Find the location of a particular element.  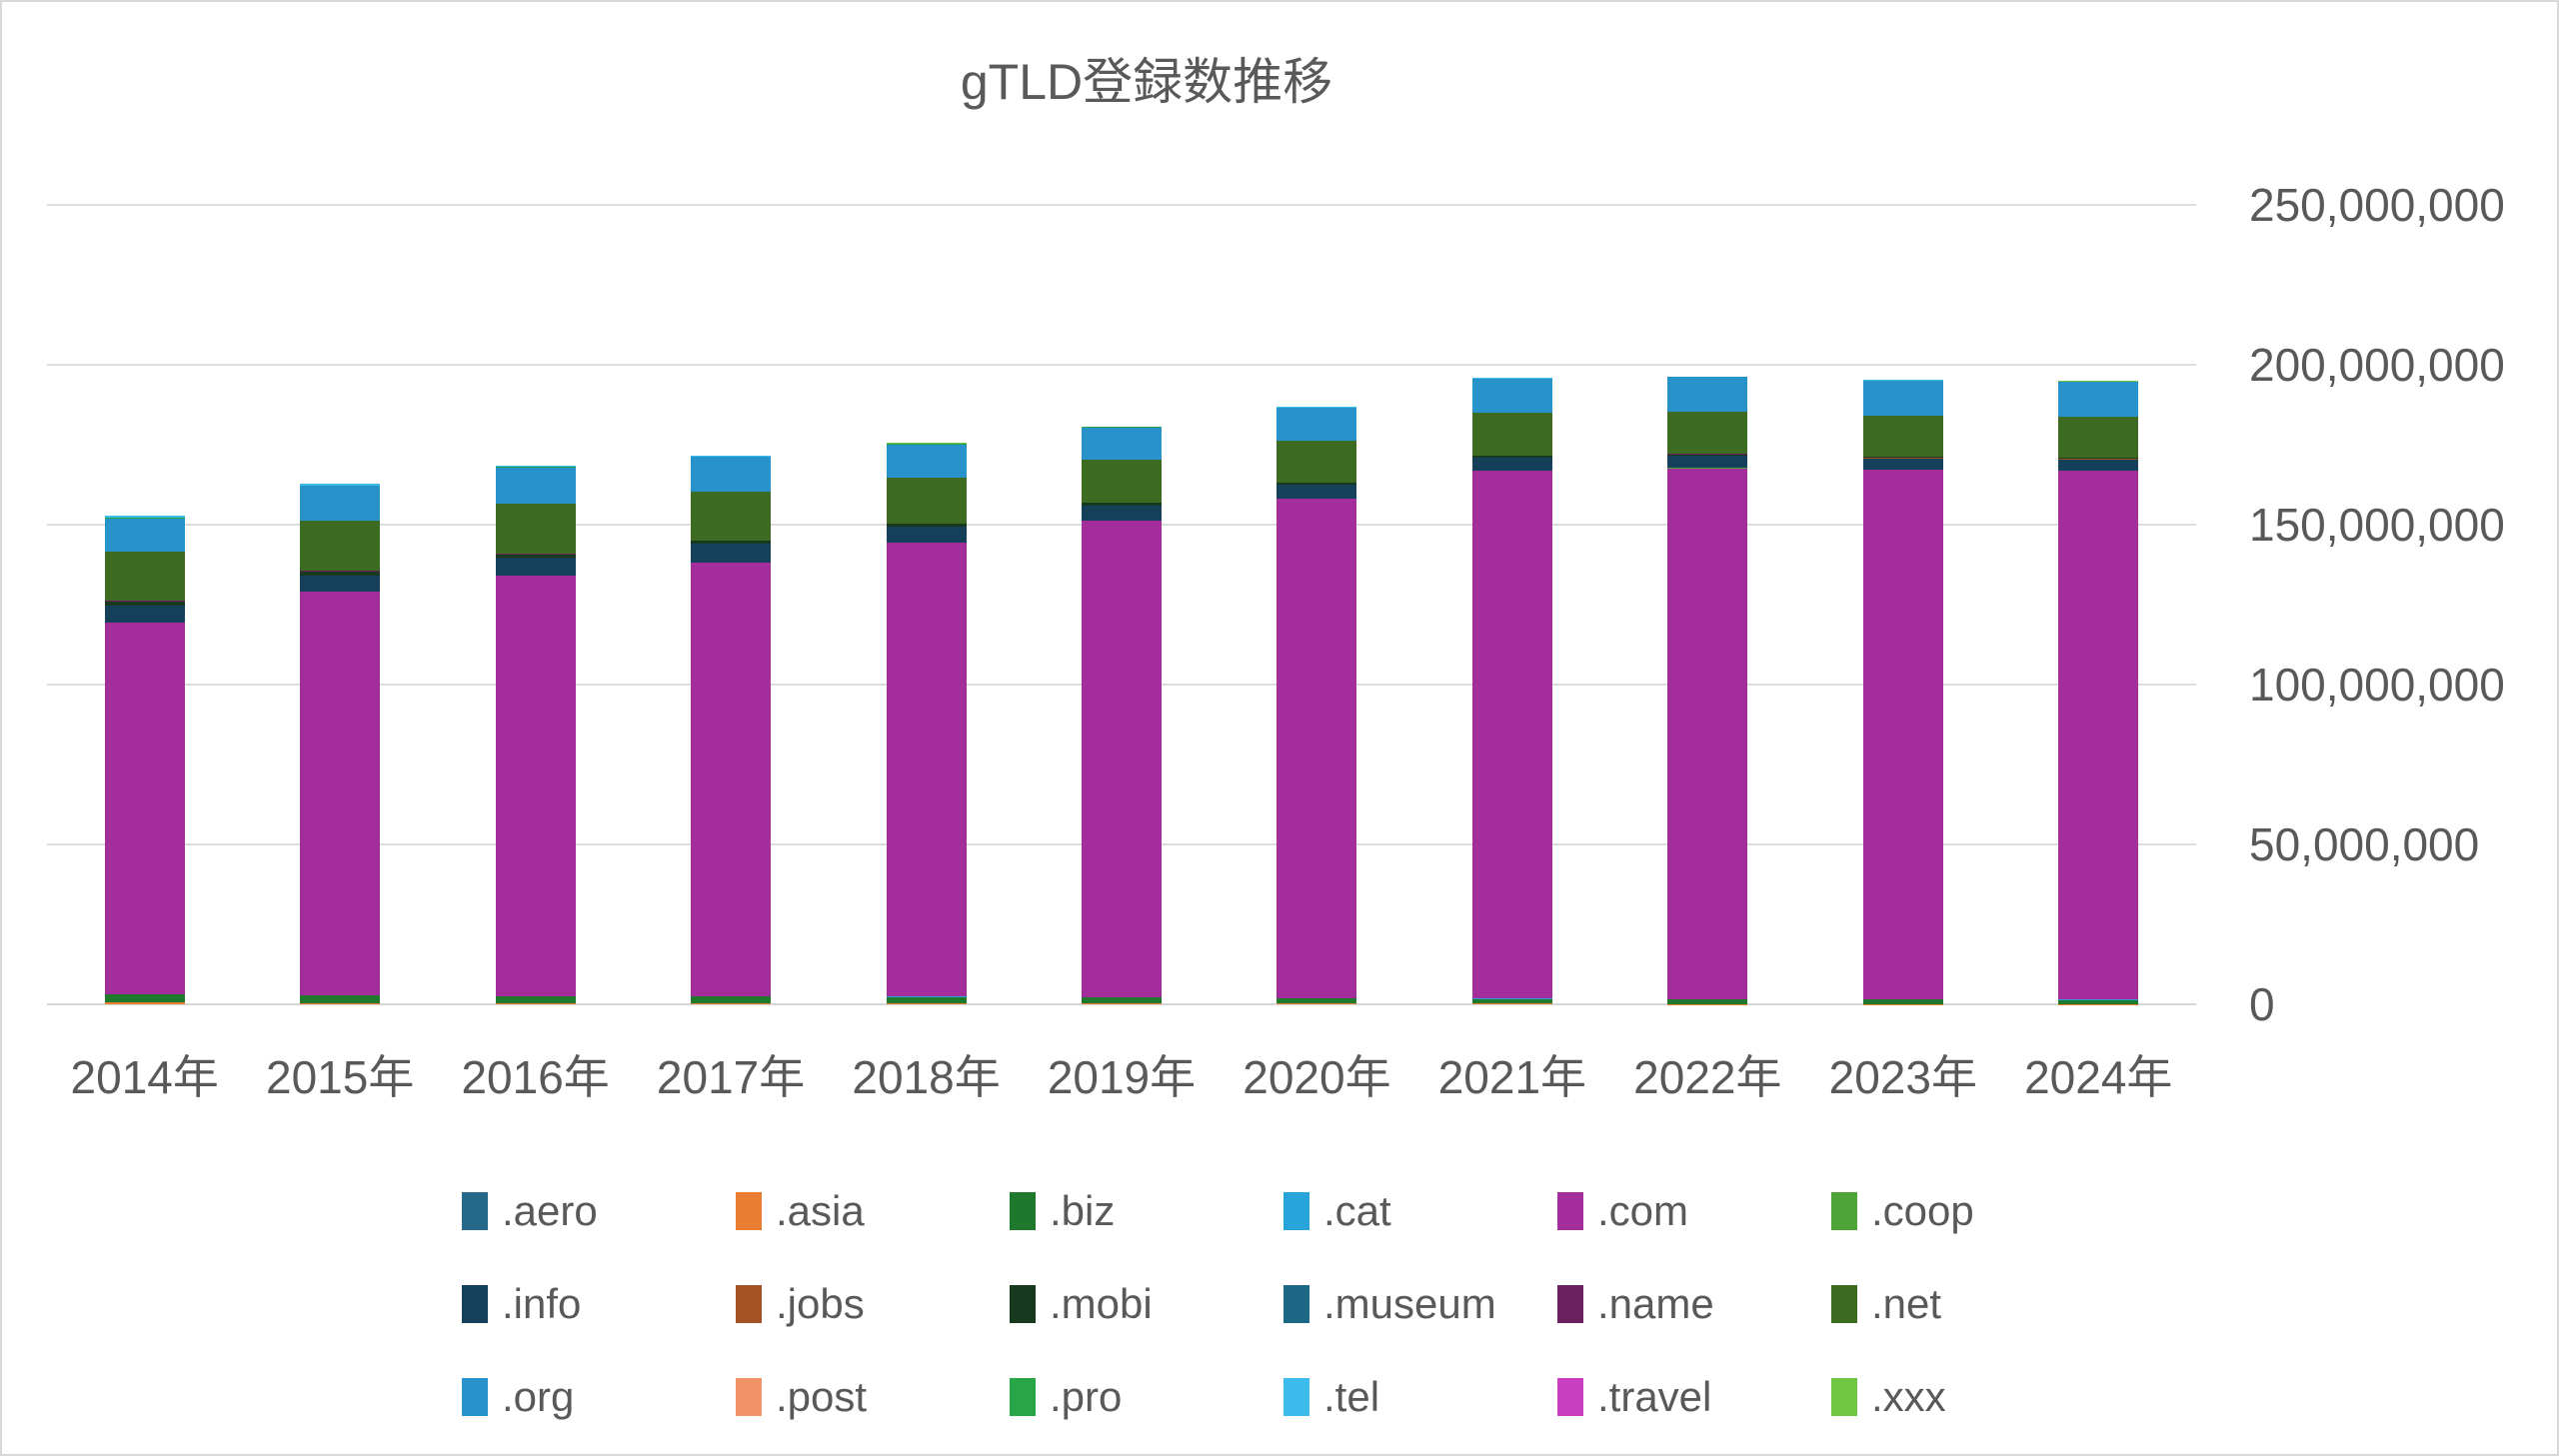

bar-slot-2017年 is located at coordinates (730, 604).